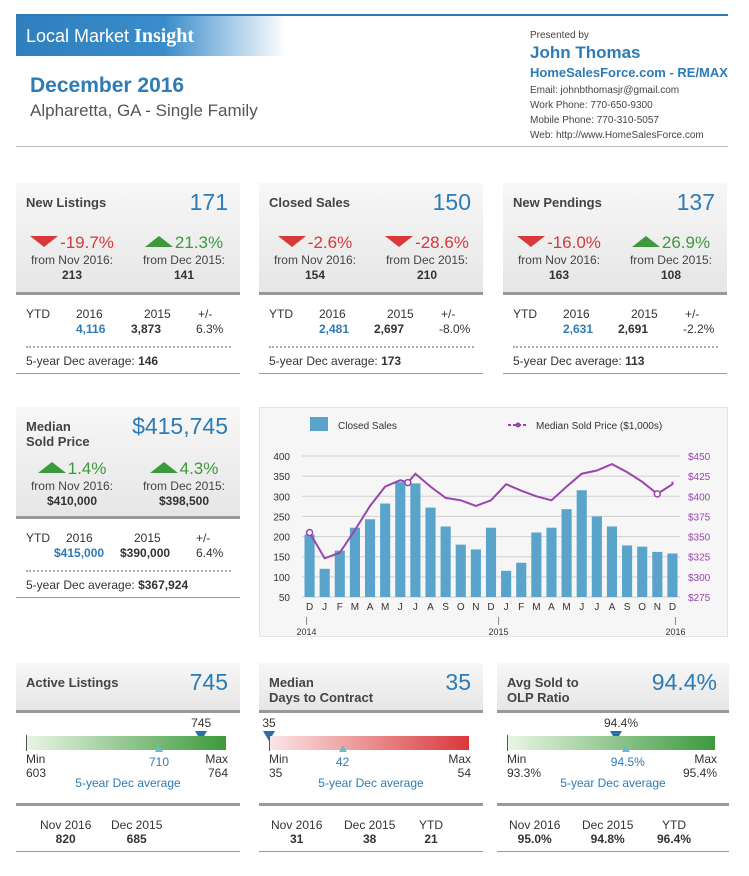 The width and height of the screenshot is (749, 876). What do you see at coordinates (578, 329) in the screenshot?
I see `ytd-value-current: 2,631` at bounding box center [578, 329].